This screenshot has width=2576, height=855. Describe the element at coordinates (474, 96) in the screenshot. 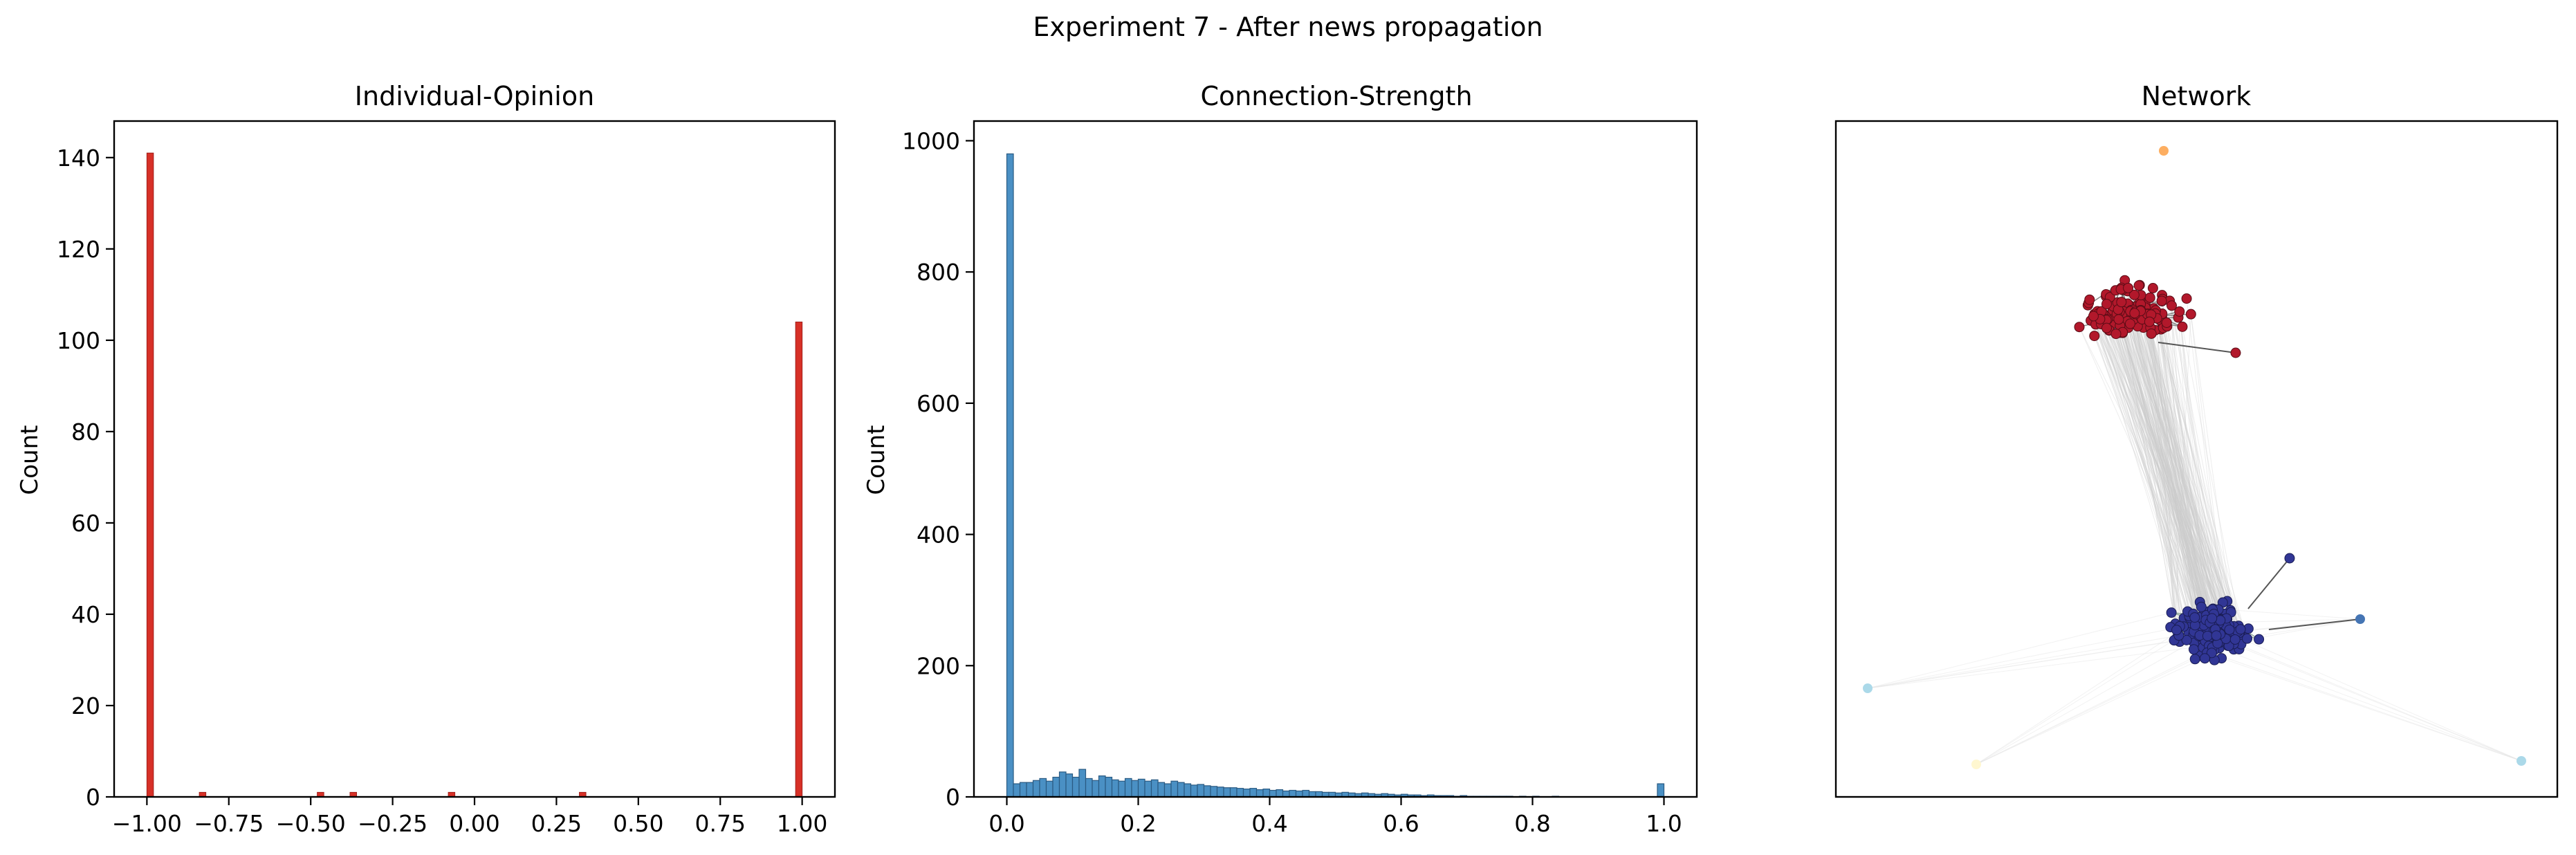

I see `chart-title: Individual-Opinion` at that location.